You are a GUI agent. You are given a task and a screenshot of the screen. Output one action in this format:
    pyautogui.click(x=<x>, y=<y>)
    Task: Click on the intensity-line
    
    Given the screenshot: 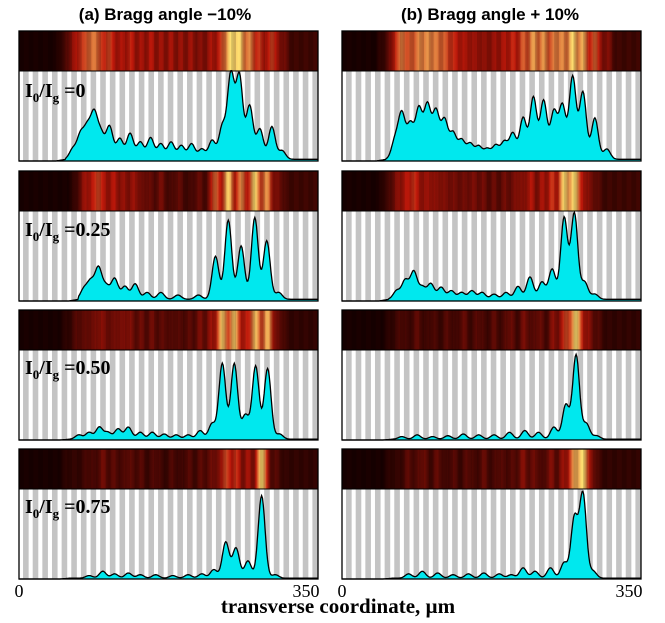 What is the action you would take?
    pyautogui.click(x=491, y=535)
    